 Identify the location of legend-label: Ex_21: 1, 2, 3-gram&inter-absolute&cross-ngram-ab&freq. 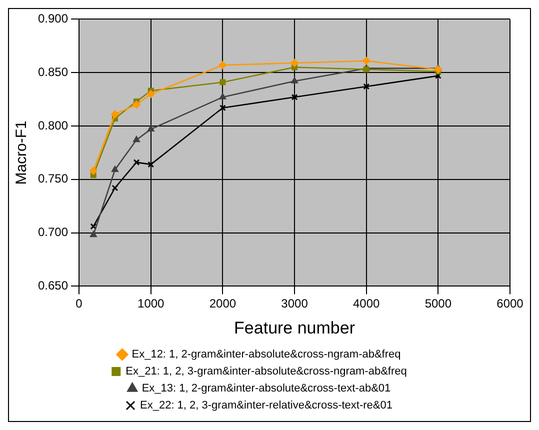
(266, 372).